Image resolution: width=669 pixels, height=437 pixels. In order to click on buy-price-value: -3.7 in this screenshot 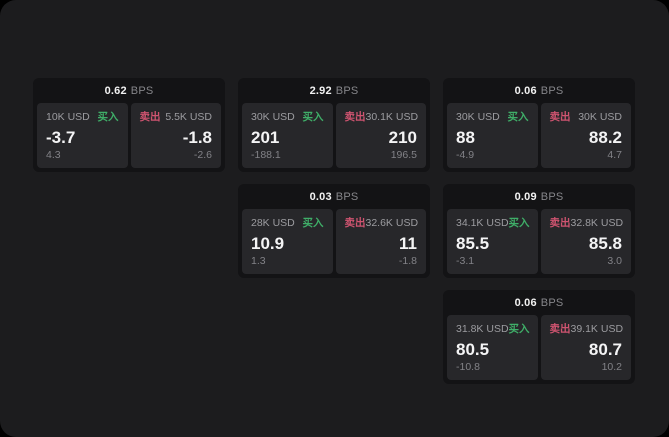, I will do `click(61, 137)`.